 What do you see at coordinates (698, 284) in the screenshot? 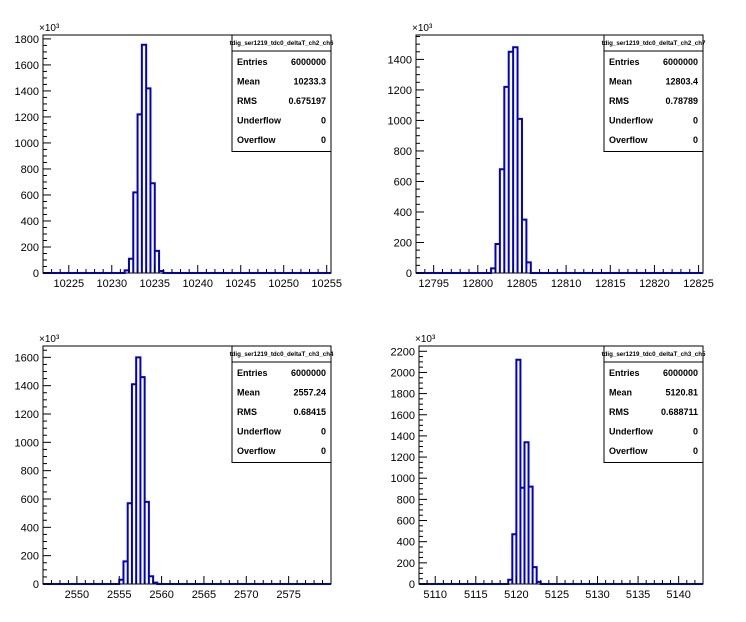
I see `x-tick-label: 12825` at bounding box center [698, 284].